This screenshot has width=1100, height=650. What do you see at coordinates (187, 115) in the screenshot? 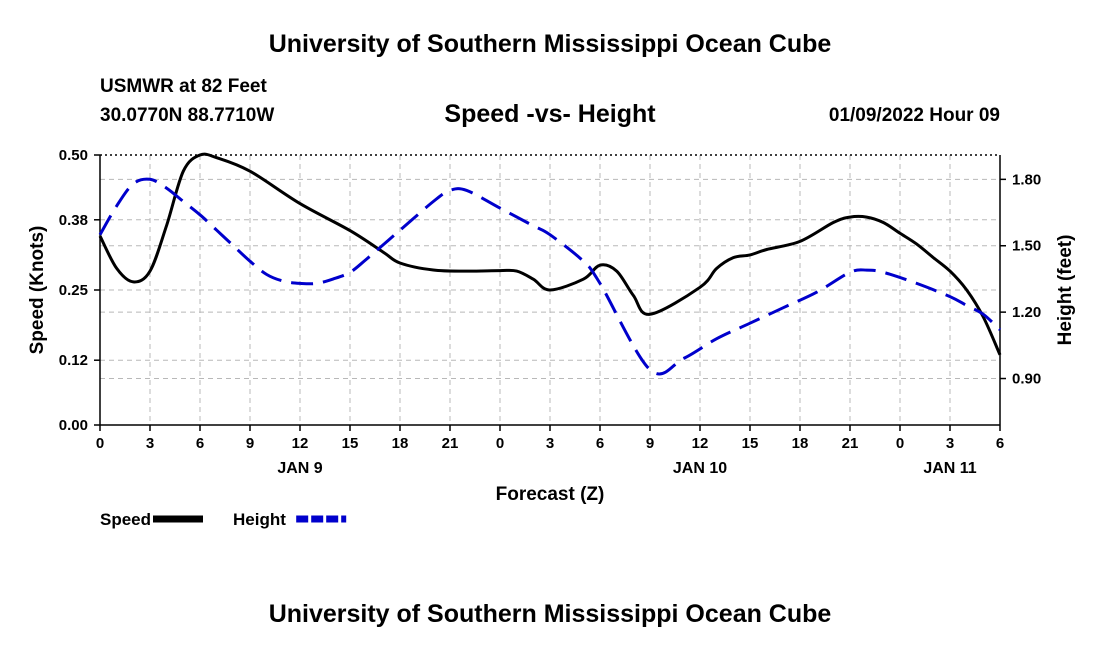
I see `coordinates-label: 30.0770N 88.7710W` at bounding box center [187, 115].